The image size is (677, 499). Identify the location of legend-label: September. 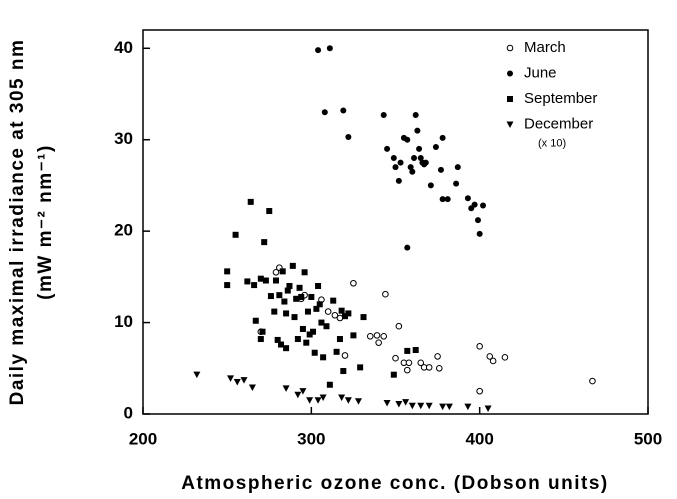
(560, 98).